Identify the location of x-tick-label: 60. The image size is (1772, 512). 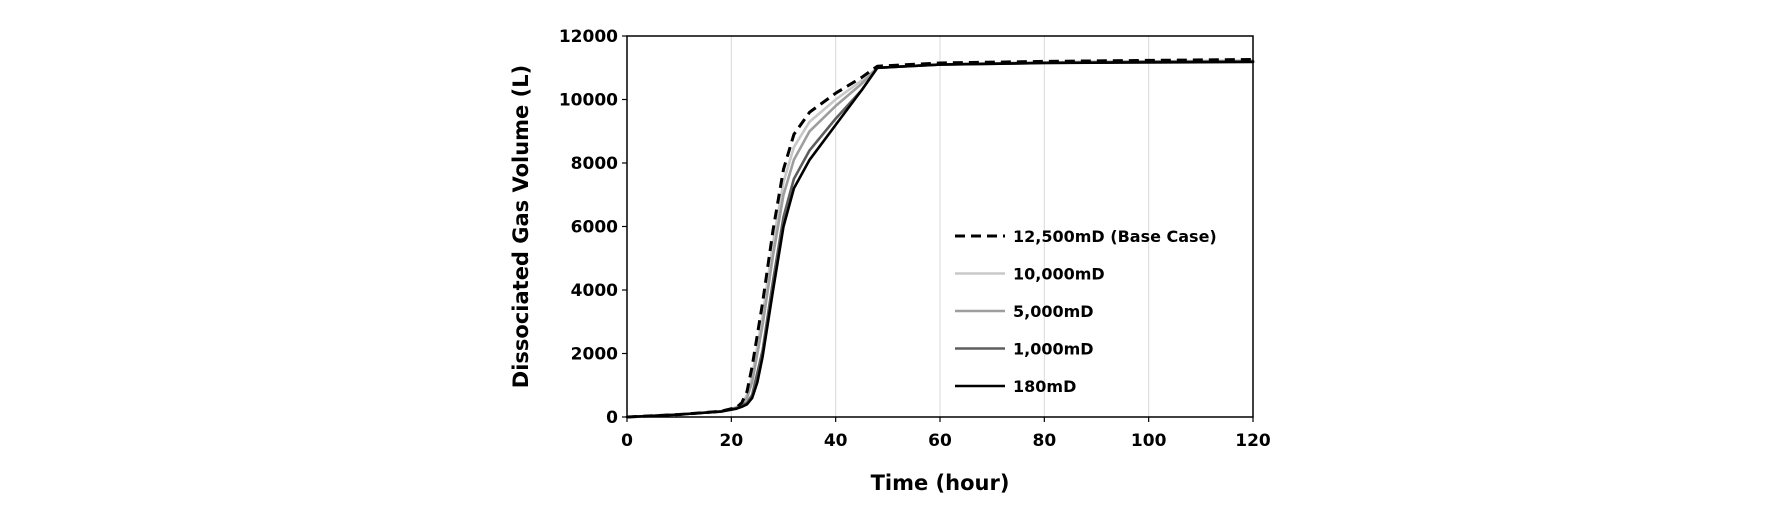
(940, 441).